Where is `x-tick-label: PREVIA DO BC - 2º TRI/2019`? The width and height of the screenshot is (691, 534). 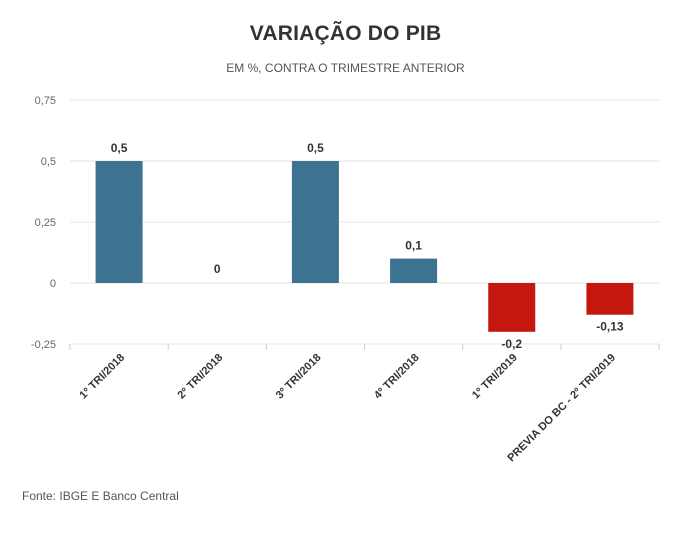
x-tick-label: PREVIA DO BC - 2º TRI/2019 is located at coordinates (561, 408).